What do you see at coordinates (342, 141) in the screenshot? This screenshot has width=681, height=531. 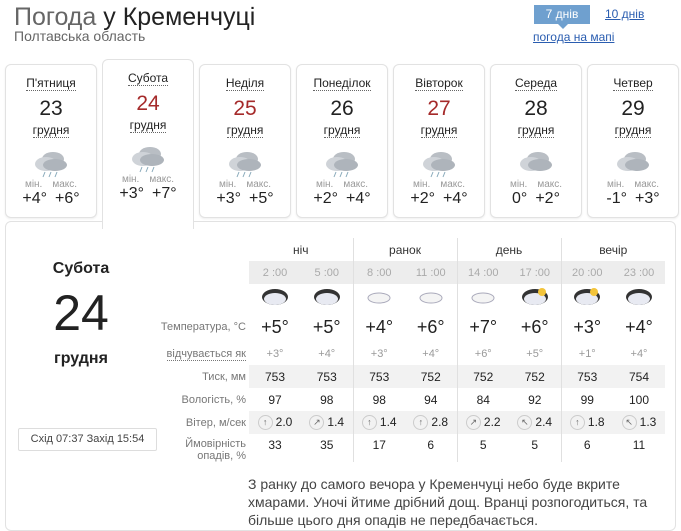 I see `day-card-26: Понеділок 26 грудня мін. макс. +2° +4°` at bounding box center [342, 141].